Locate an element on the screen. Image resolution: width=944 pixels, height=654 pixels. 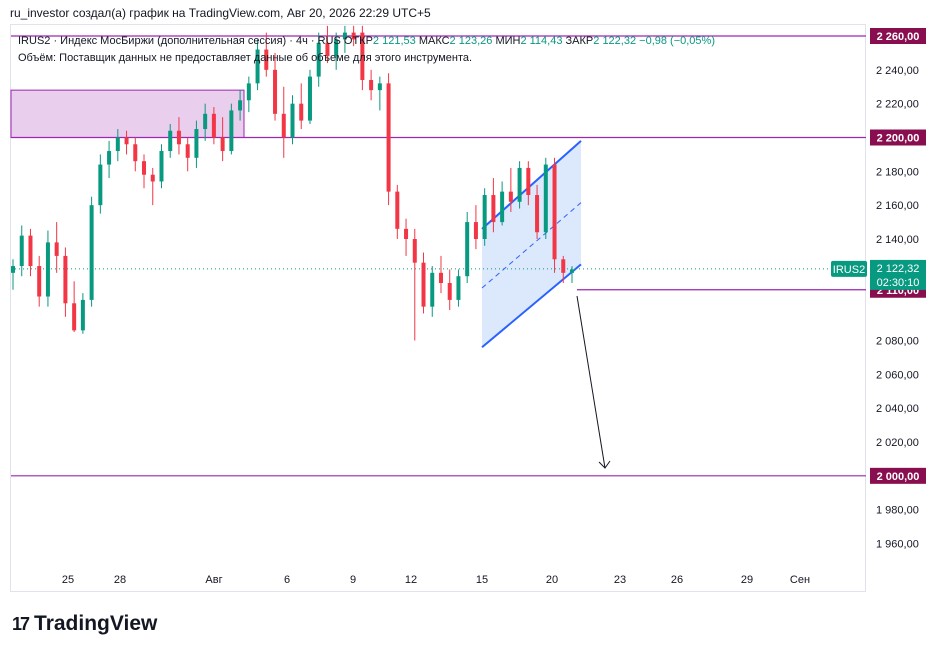
resistance-zone is located at coordinates (127, 113).